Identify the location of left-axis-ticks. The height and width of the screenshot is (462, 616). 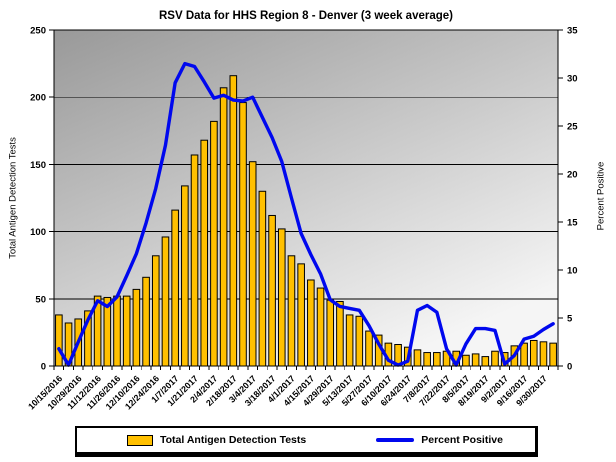
(51, 198).